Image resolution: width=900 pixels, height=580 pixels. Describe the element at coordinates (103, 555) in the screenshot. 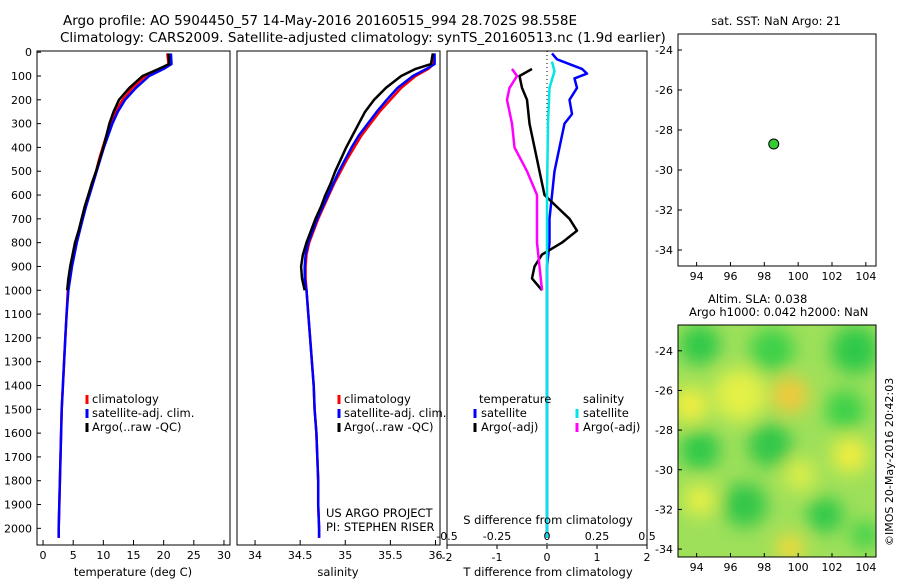

I see `x-tick-label: 10` at that location.